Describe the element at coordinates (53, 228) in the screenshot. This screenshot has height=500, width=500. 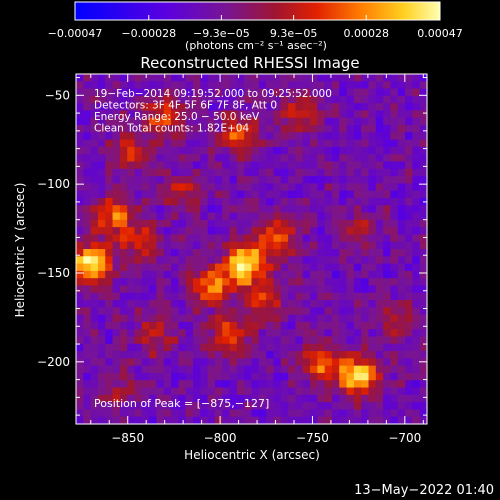
I see `y-tick-labels: −50−100−150−200` at that location.